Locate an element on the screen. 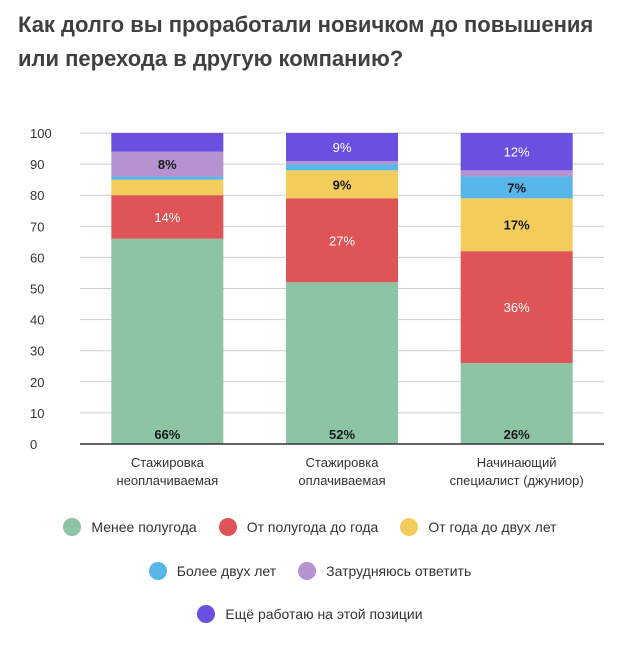 Image resolution: width=620 pixels, height=657 pixels. legend-item-still-working: Ещё работаю на этой позиции is located at coordinates (310, 614).